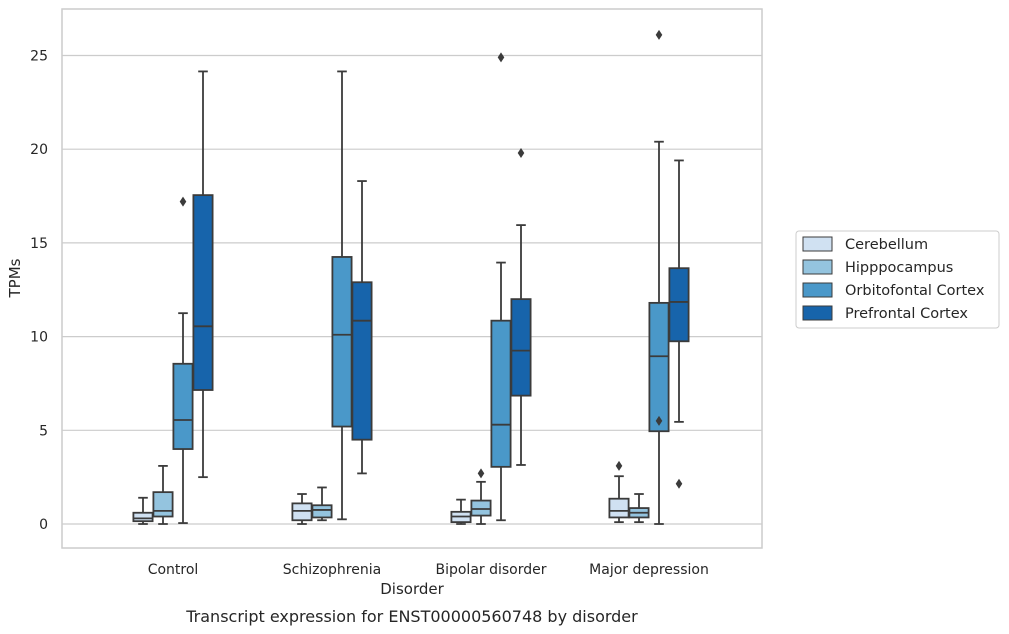 The width and height of the screenshot is (1009, 634). I want to click on x-tick-label-3: Major depression, so click(649, 570).